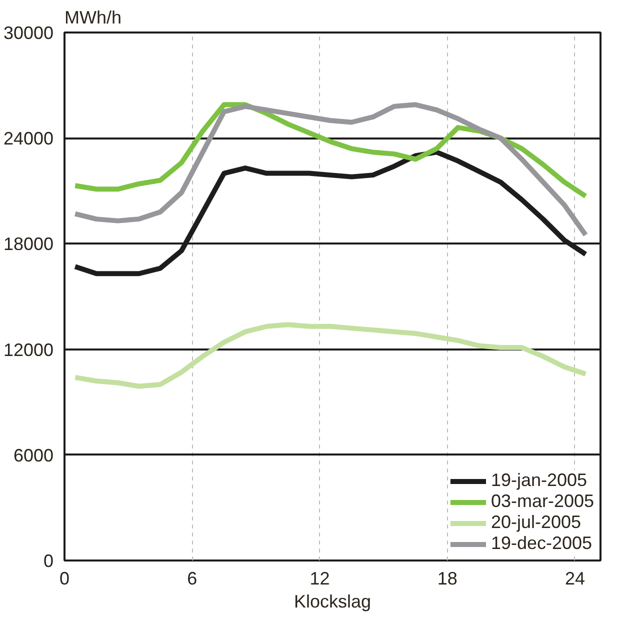 Image resolution: width=622 pixels, height=624 pixels. What do you see at coordinates (93, 18) in the screenshot?
I see `y-axis-title: MWh/h` at bounding box center [93, 18].